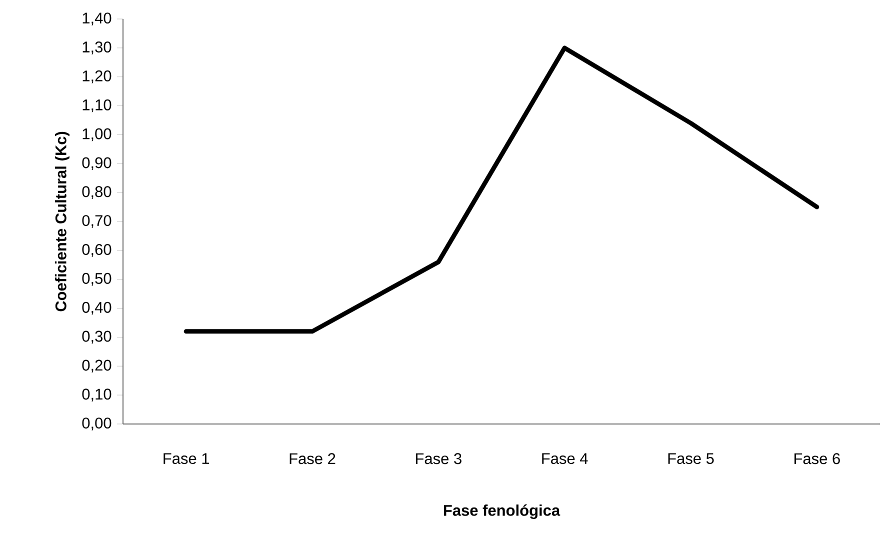 Image resolution: width=885 pixels, height=538 pixels. What do you see at coordinates (97, 424) in the screenshot?
I see `y-tick-label: 0,00` at bounding box center [97, 424].